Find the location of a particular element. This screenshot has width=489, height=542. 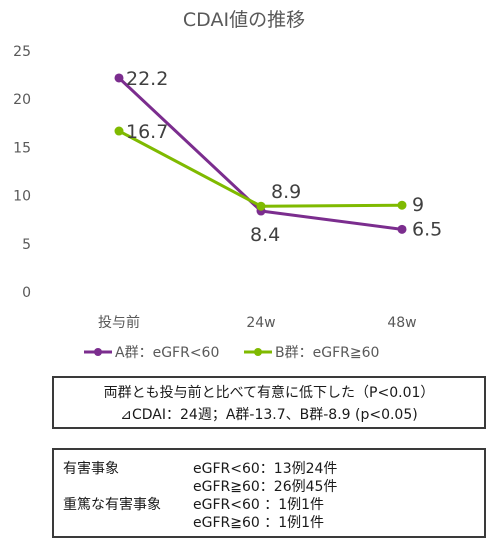

y-tick-label: 25 is located at coordinates (22, 52).